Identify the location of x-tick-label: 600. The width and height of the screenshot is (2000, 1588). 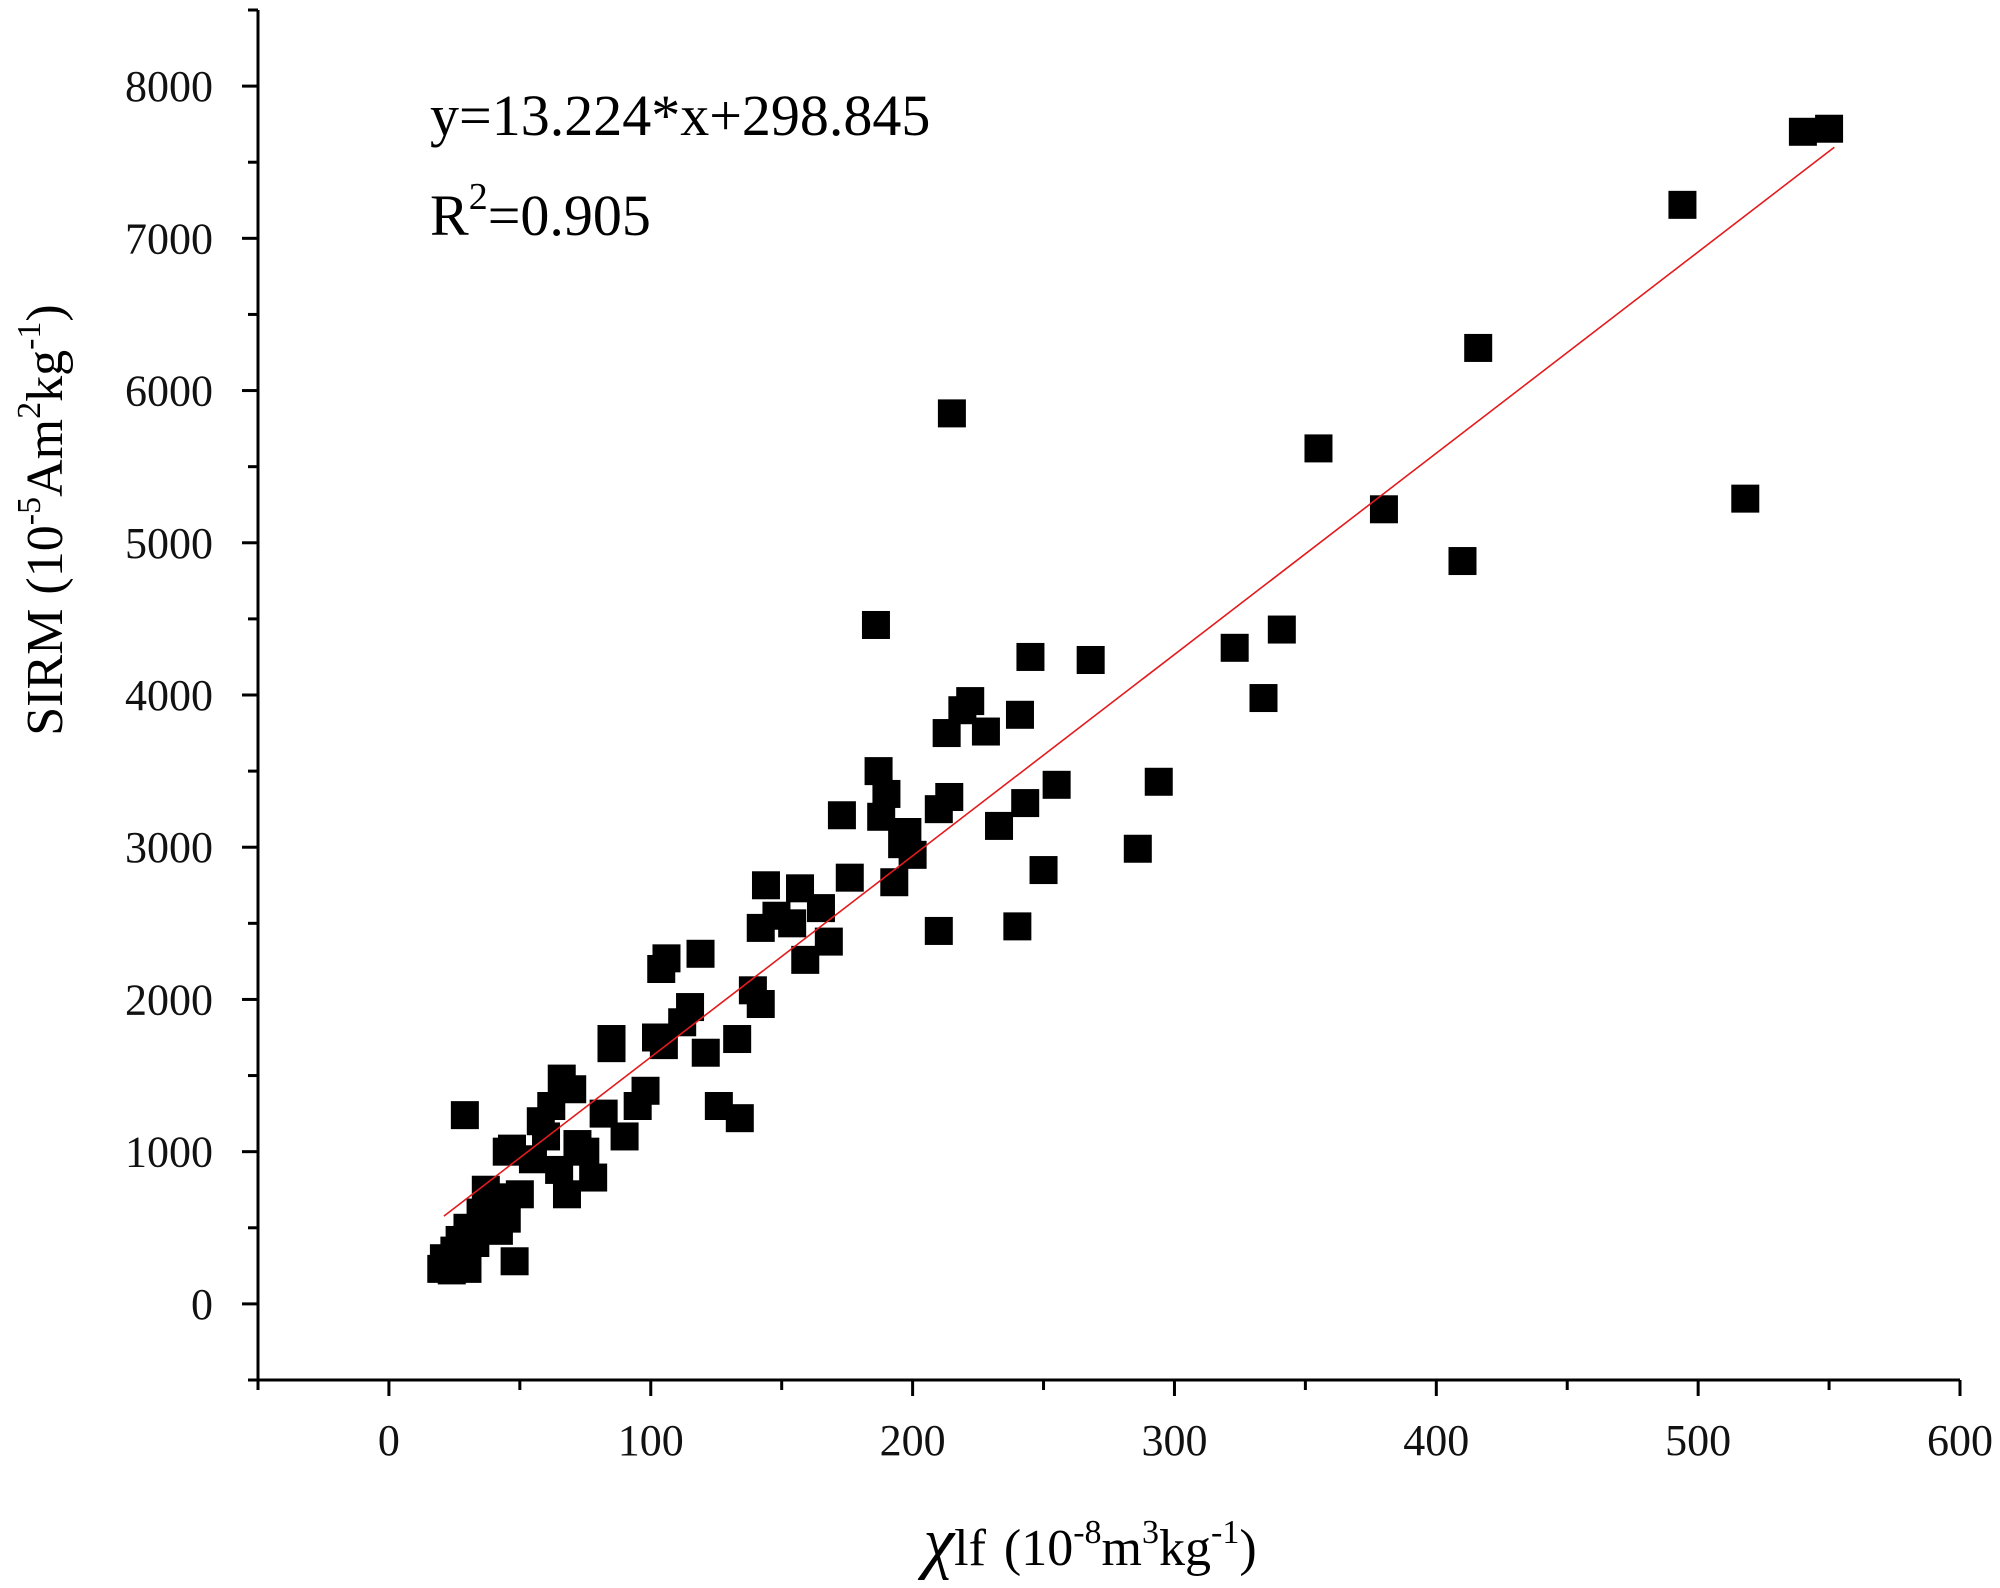
(1960, 1440).